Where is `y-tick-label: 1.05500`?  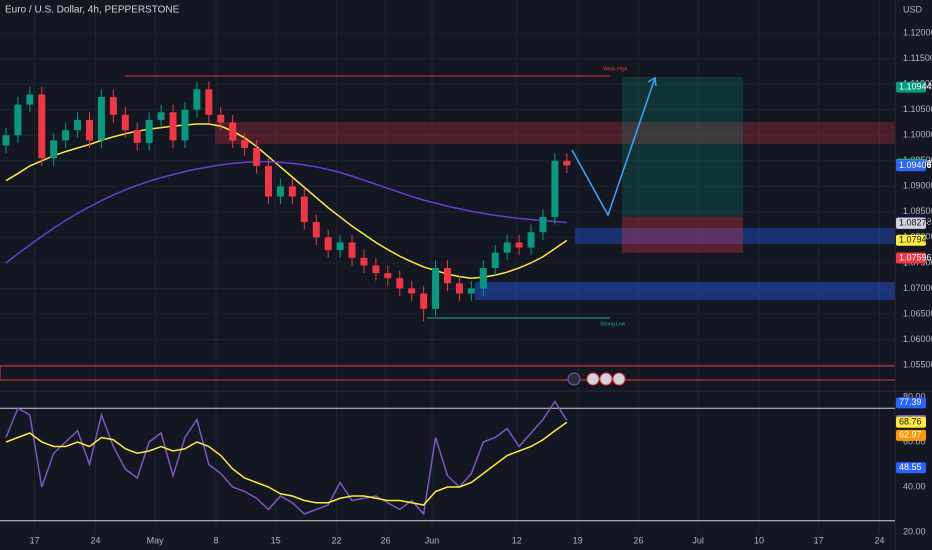 y-tick-label: 1.05500 is located at coordinates (917, 364).